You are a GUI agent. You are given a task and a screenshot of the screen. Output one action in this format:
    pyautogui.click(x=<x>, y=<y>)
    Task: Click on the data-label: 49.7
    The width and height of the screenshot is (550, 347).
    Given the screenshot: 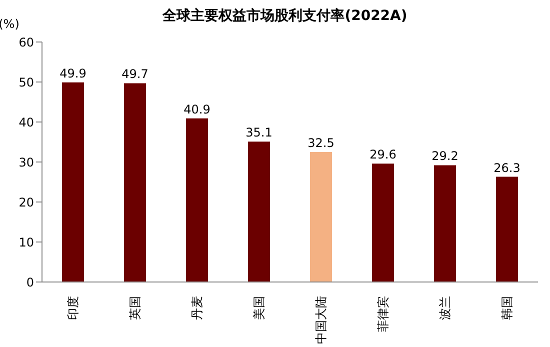 What is the action you would take?
    pyautogui.click(x=135, y=74)
    